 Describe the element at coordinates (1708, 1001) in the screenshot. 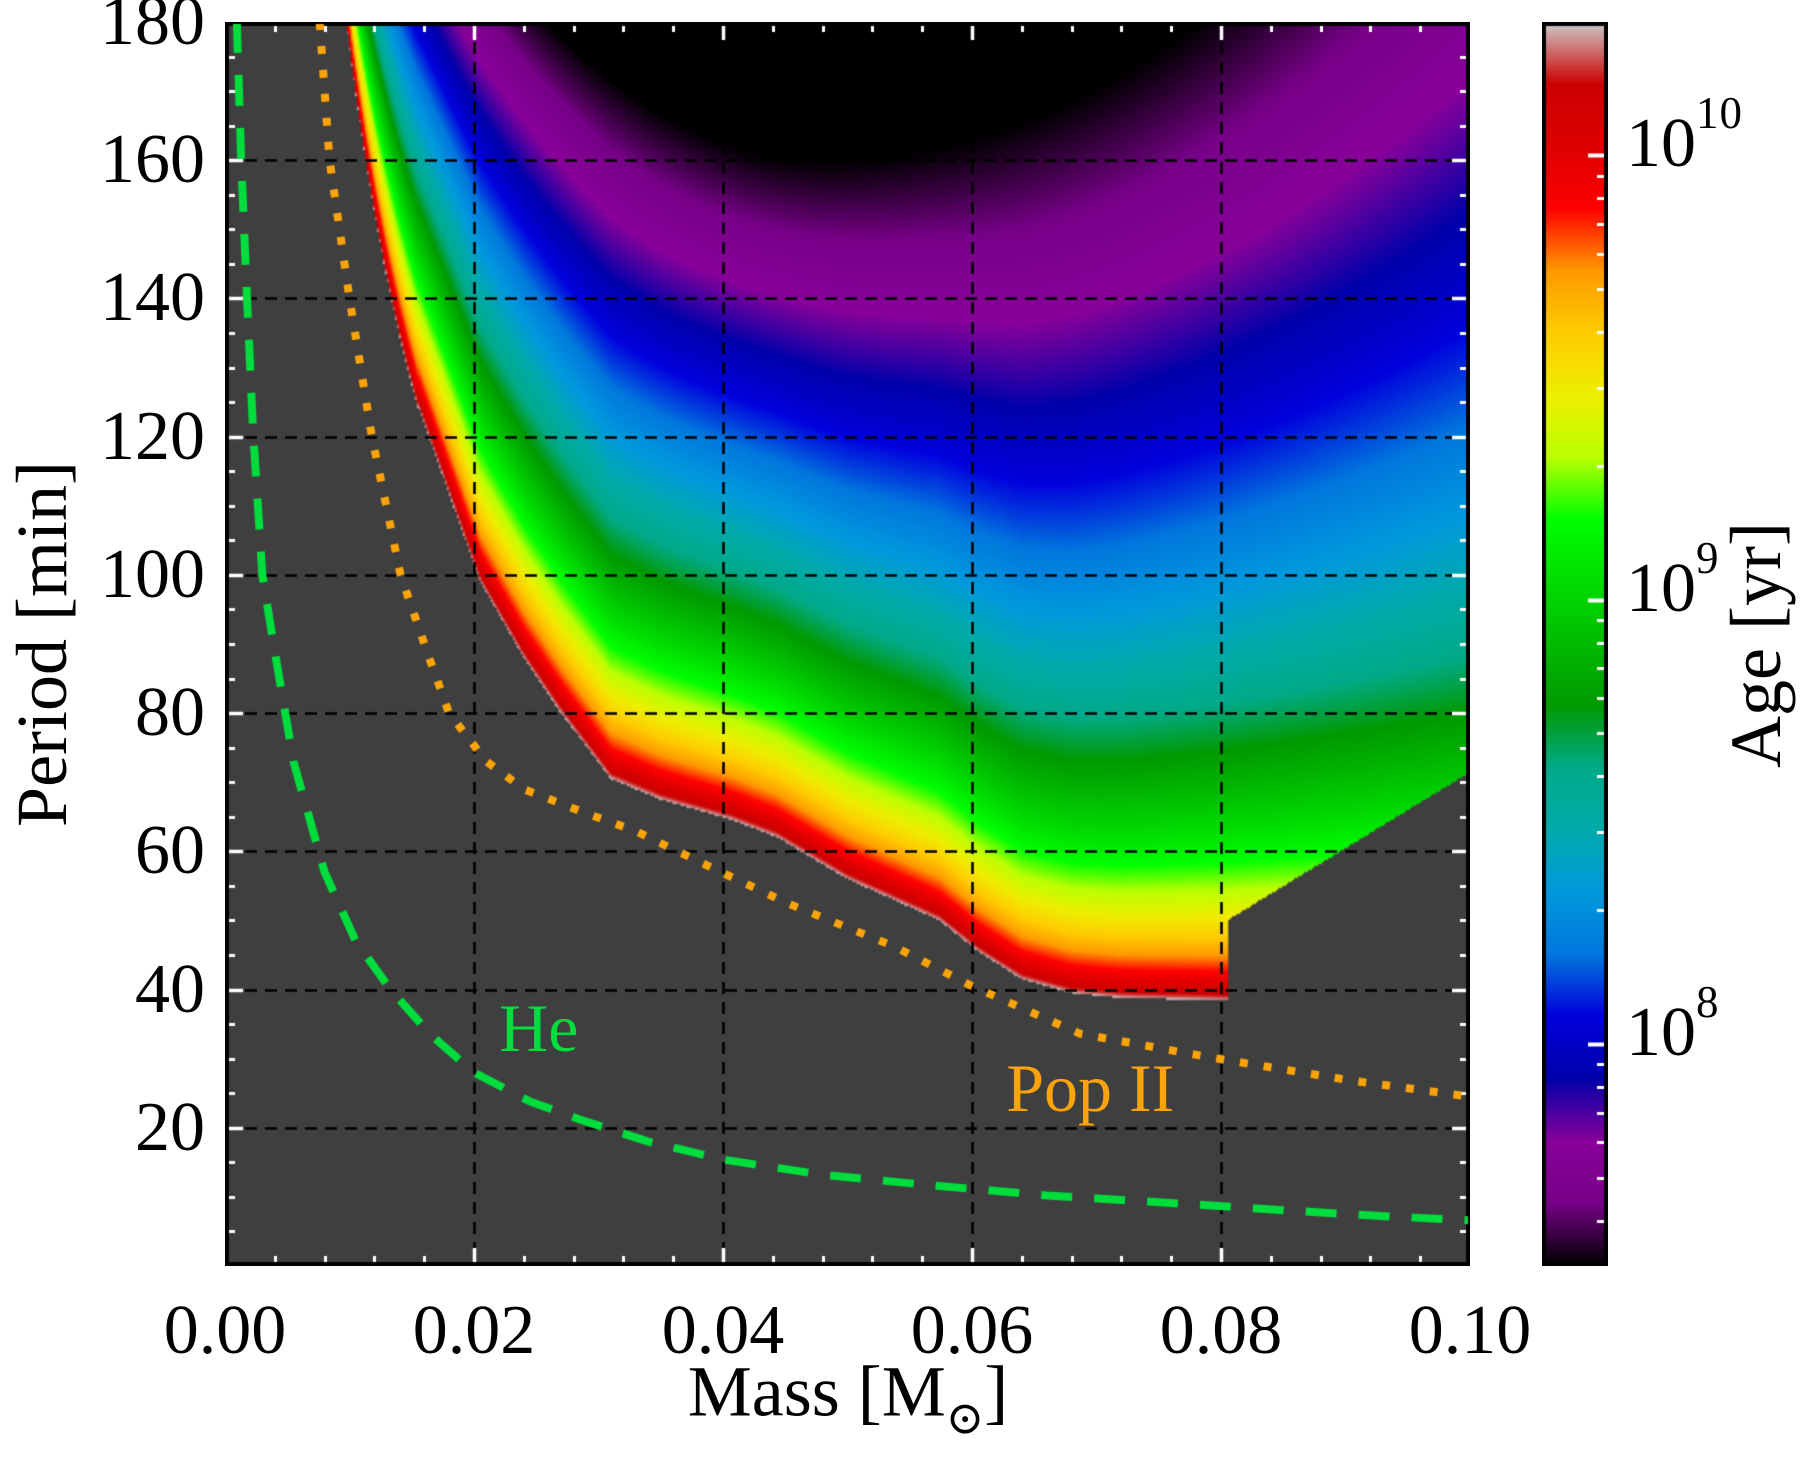

I see `colorbar-tick-exponent: 8` at that location.